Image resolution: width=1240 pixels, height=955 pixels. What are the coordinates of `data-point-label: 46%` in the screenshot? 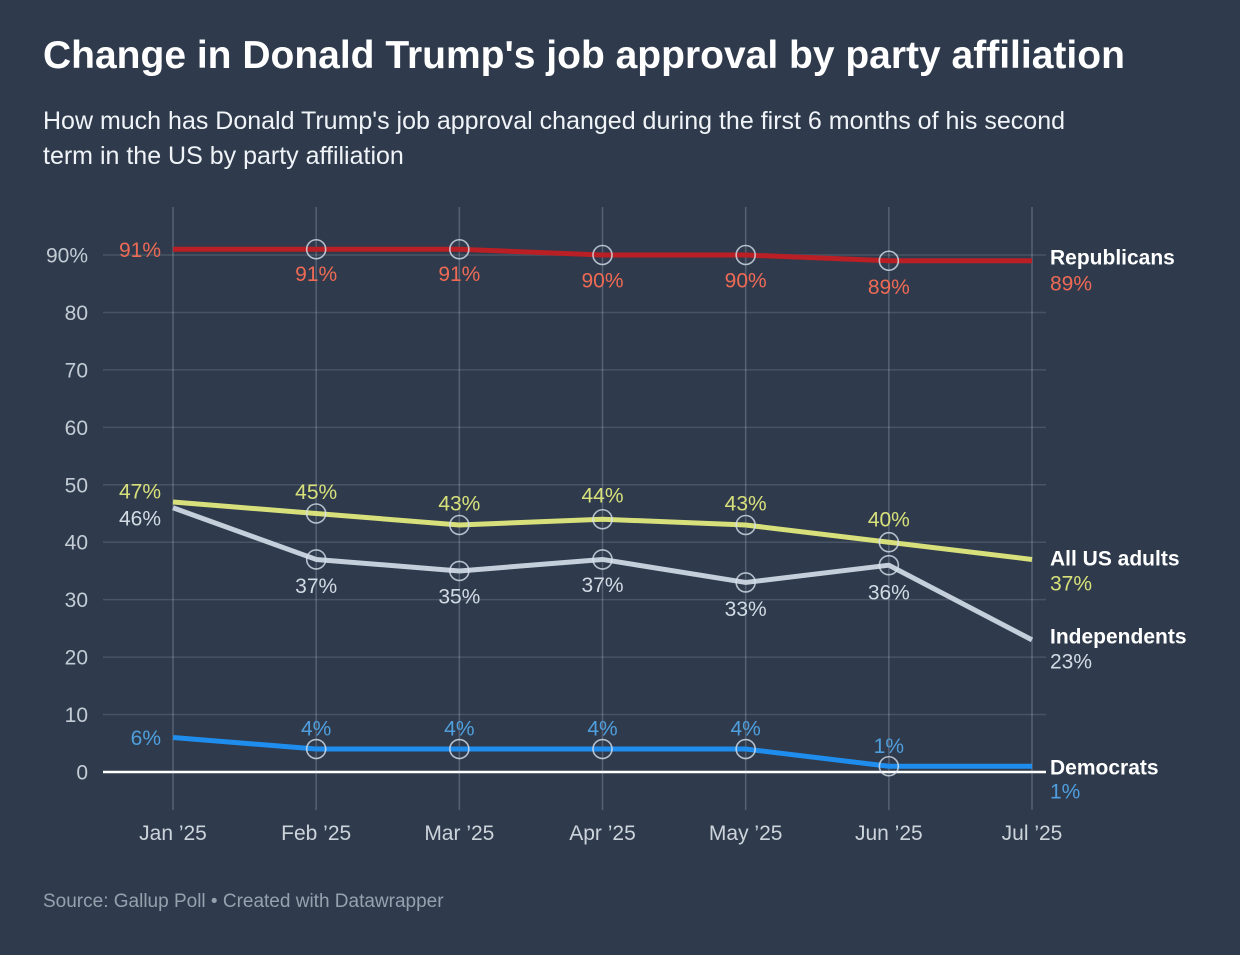 It's located at (140, 518).